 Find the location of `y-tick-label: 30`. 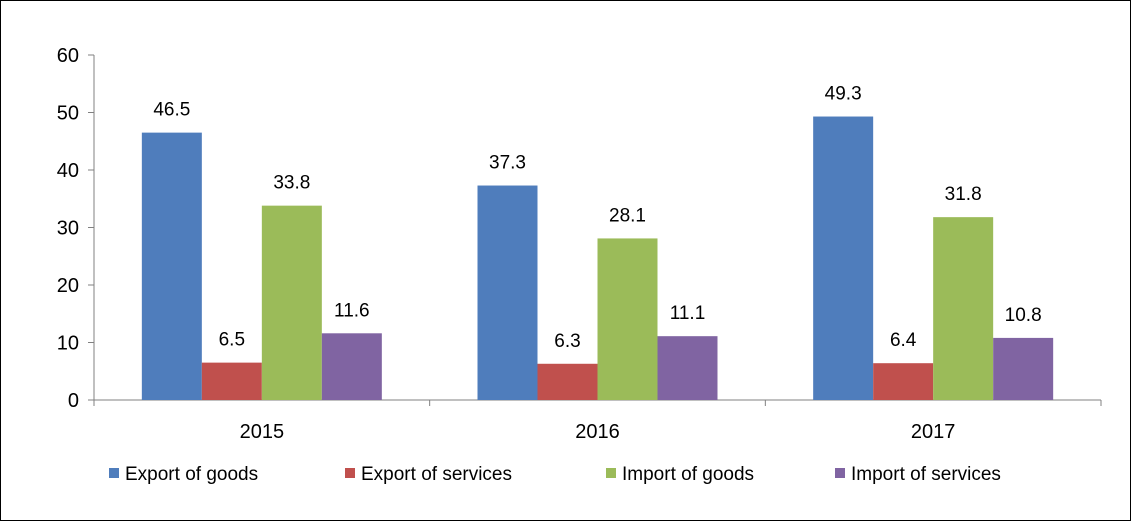

y-tick-label: 30 is located at coordinates (68, 229).